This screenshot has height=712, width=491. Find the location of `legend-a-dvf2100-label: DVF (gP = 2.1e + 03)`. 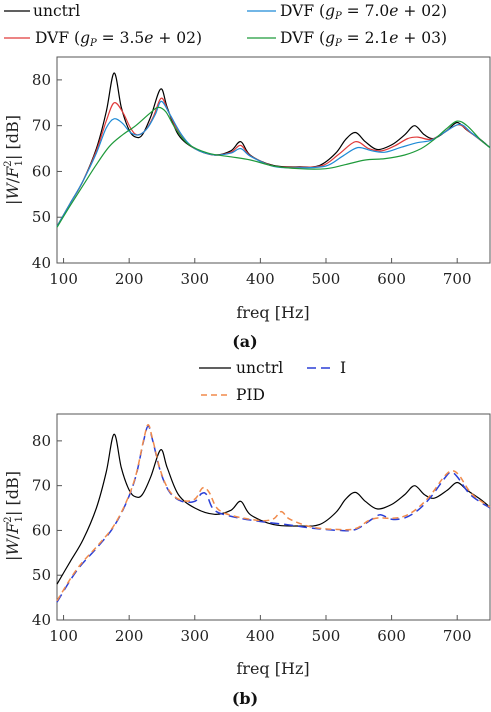

legend-a-dvf2100-label: DVF (gP = 2.1e + 03) is located at coordinates (363, 39).